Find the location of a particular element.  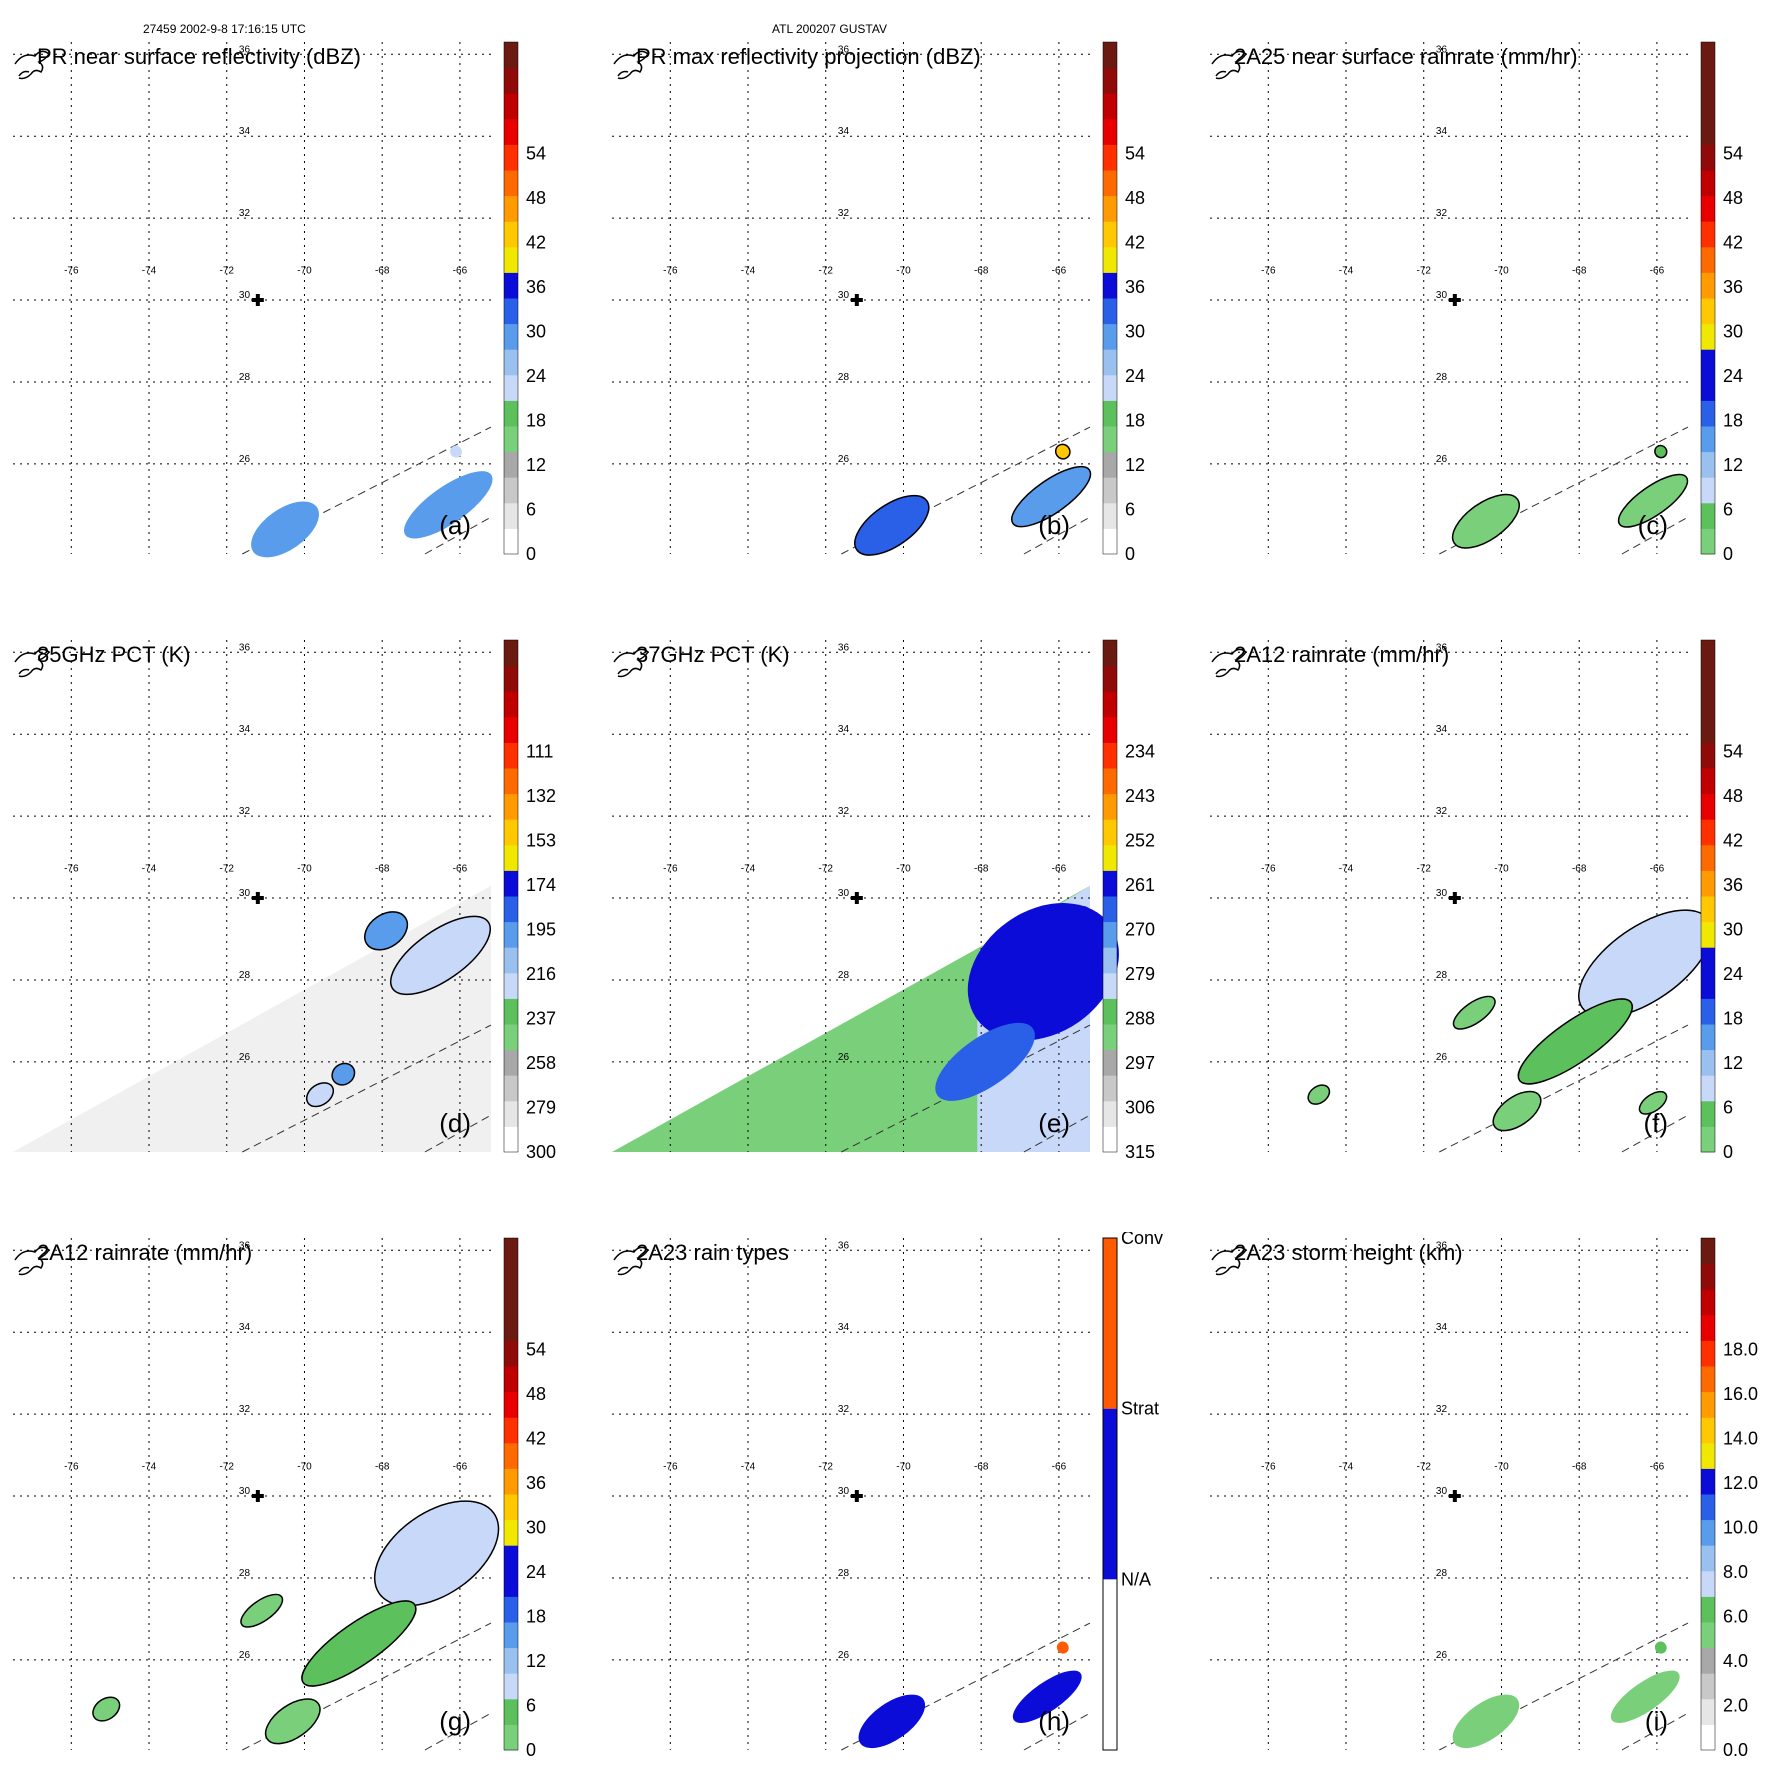

colorbar-tick-label: 279 is located at coordinates (541, 1107).